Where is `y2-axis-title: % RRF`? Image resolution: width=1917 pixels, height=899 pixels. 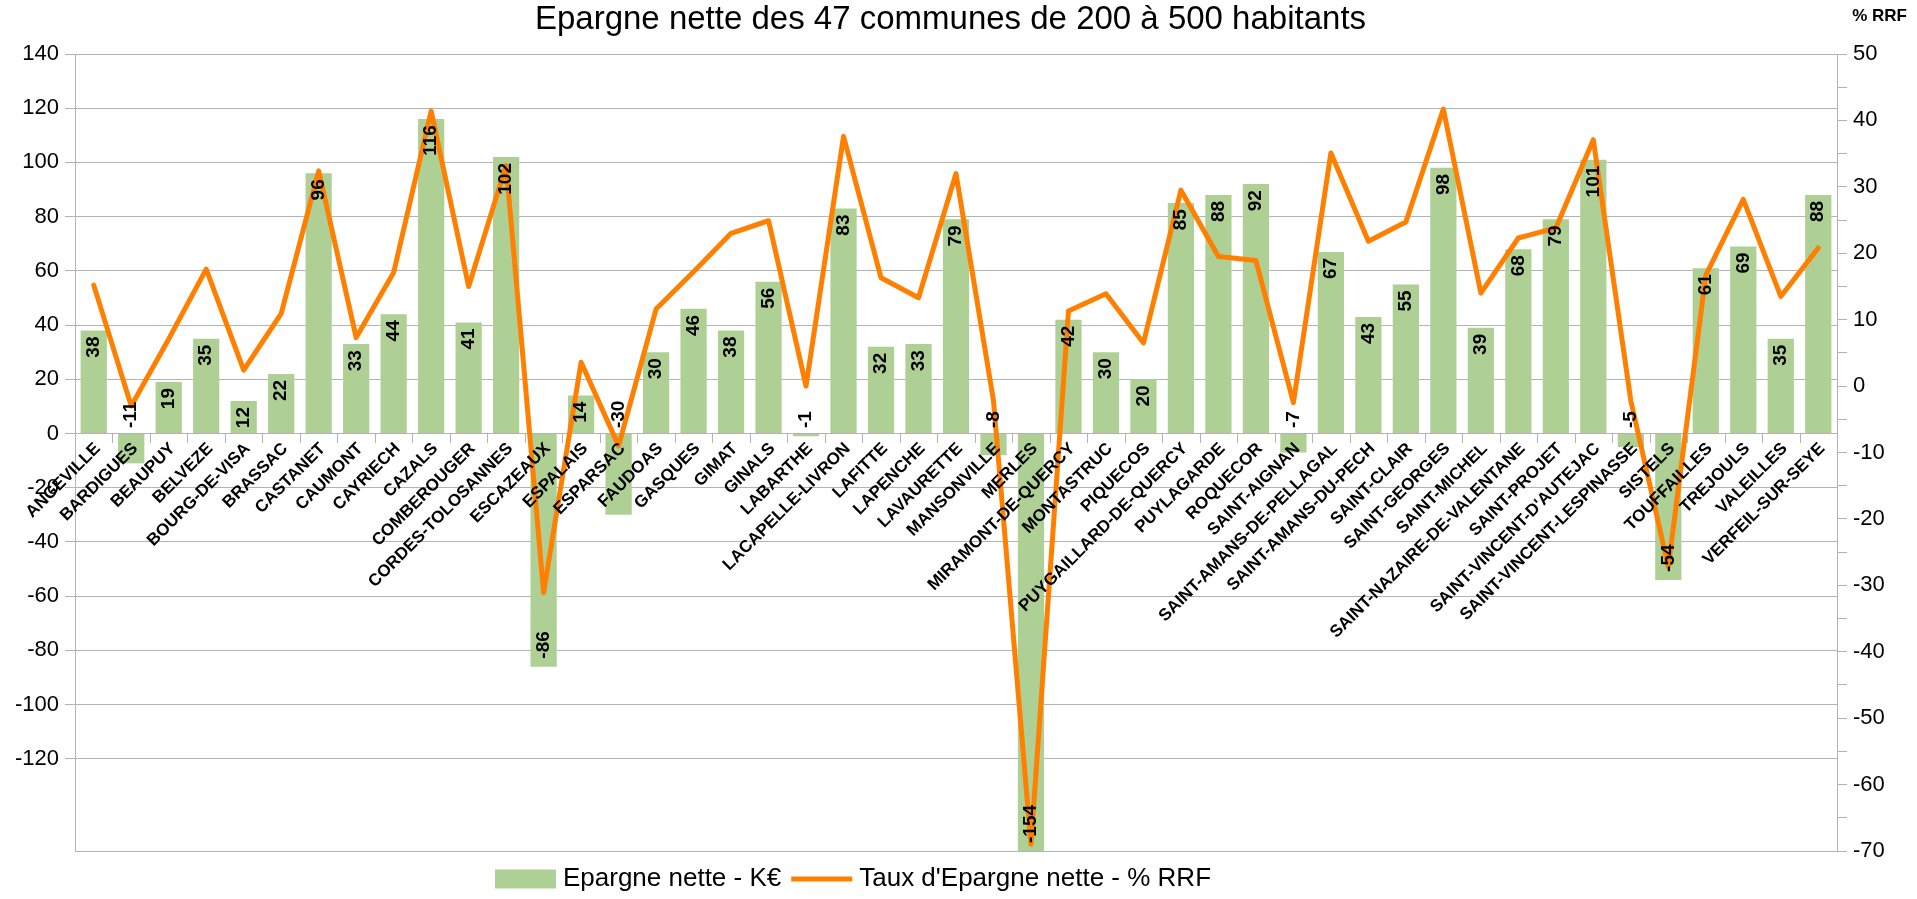
y2-axis-title: % RRF is located at coordinates (1879, 15).